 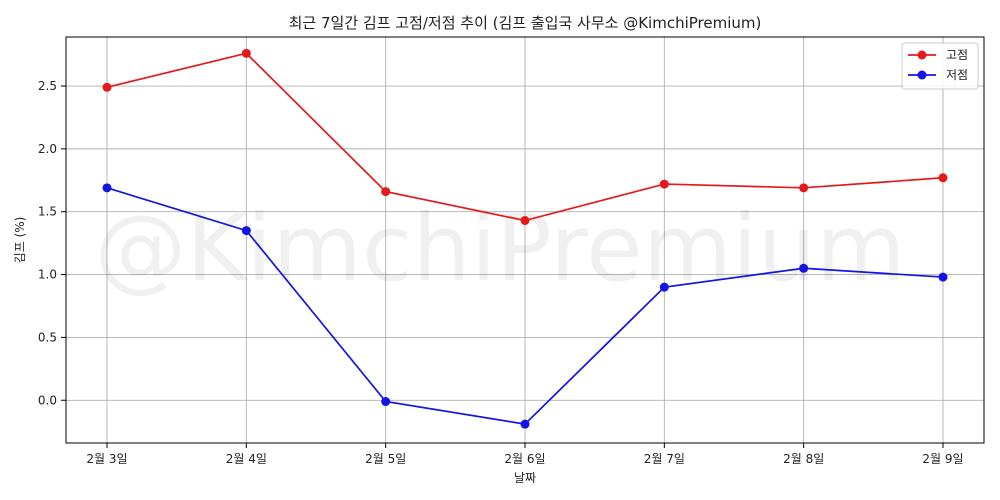 What do you see at coordinates (957, 75) in the screenshot?
I see `legend-label: 저점` at bounding box center [957, 75].